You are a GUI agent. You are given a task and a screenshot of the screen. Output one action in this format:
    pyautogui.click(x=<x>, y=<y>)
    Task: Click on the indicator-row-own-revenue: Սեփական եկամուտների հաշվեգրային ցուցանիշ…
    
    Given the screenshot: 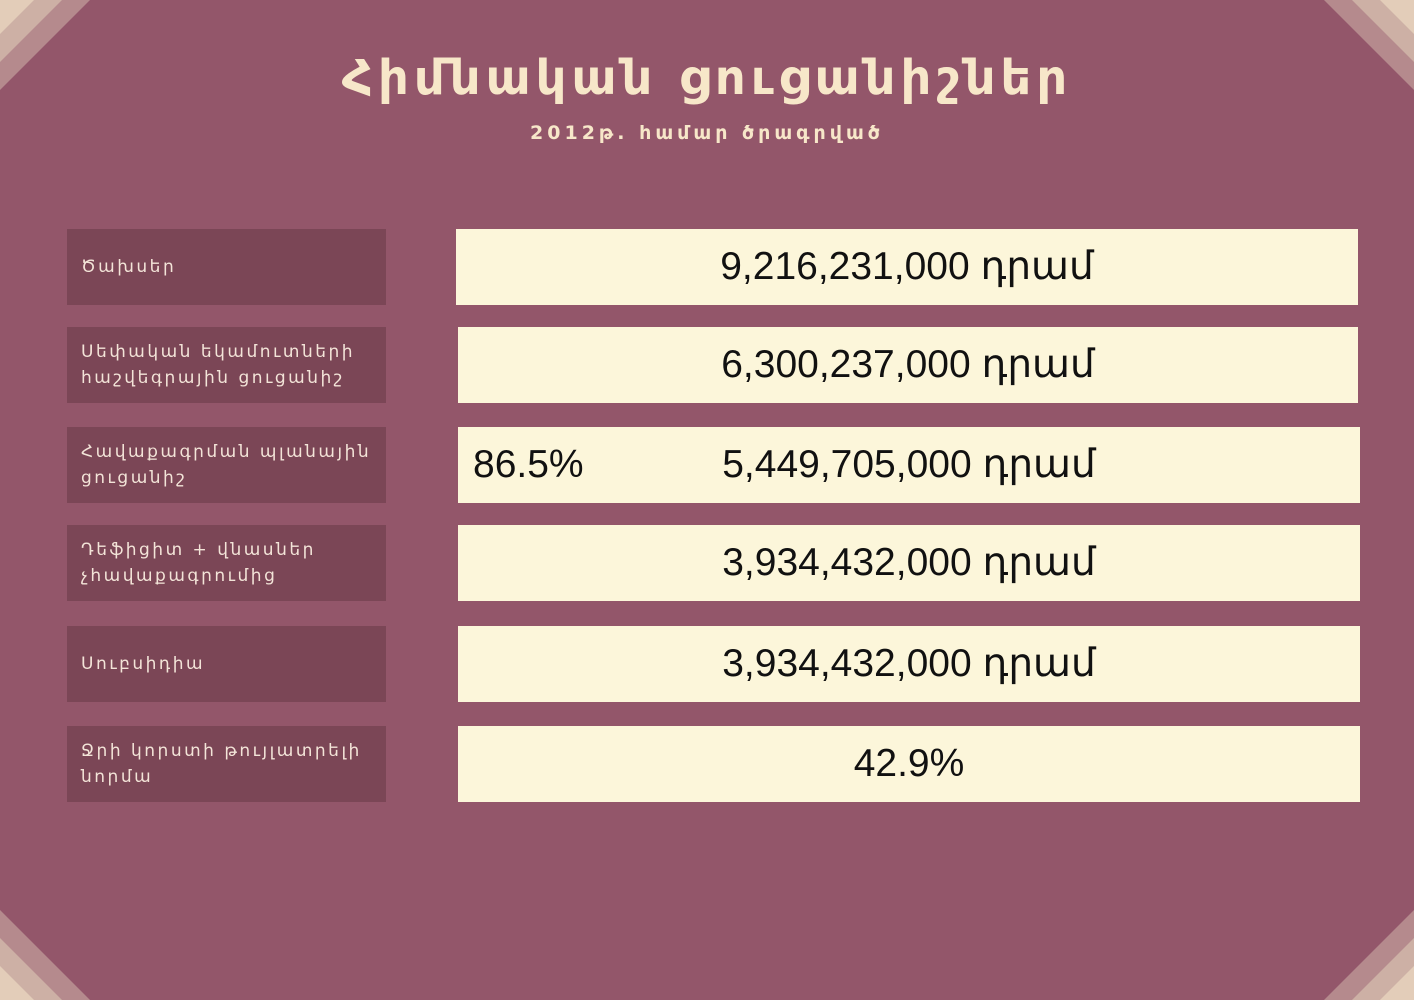 What is the action you would take?
    pyautogui.click(x=707, y=365)
    